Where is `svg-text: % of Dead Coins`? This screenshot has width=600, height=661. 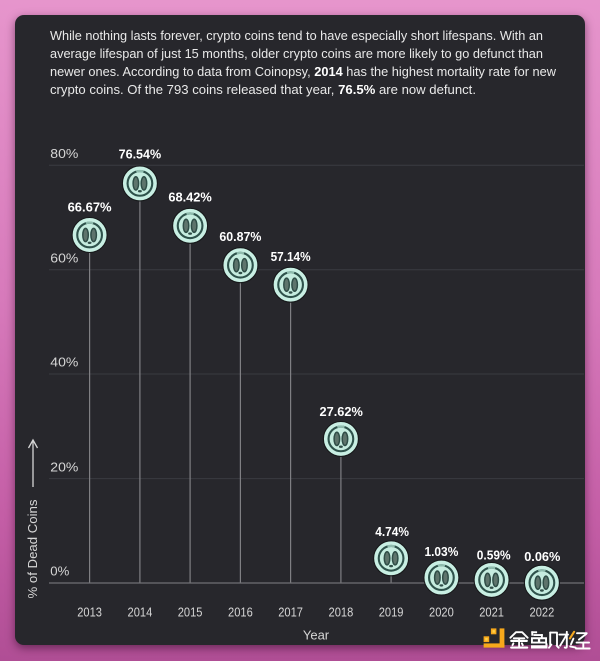
svg-text: % of Dead Coins is located at coordinates (32, 548).